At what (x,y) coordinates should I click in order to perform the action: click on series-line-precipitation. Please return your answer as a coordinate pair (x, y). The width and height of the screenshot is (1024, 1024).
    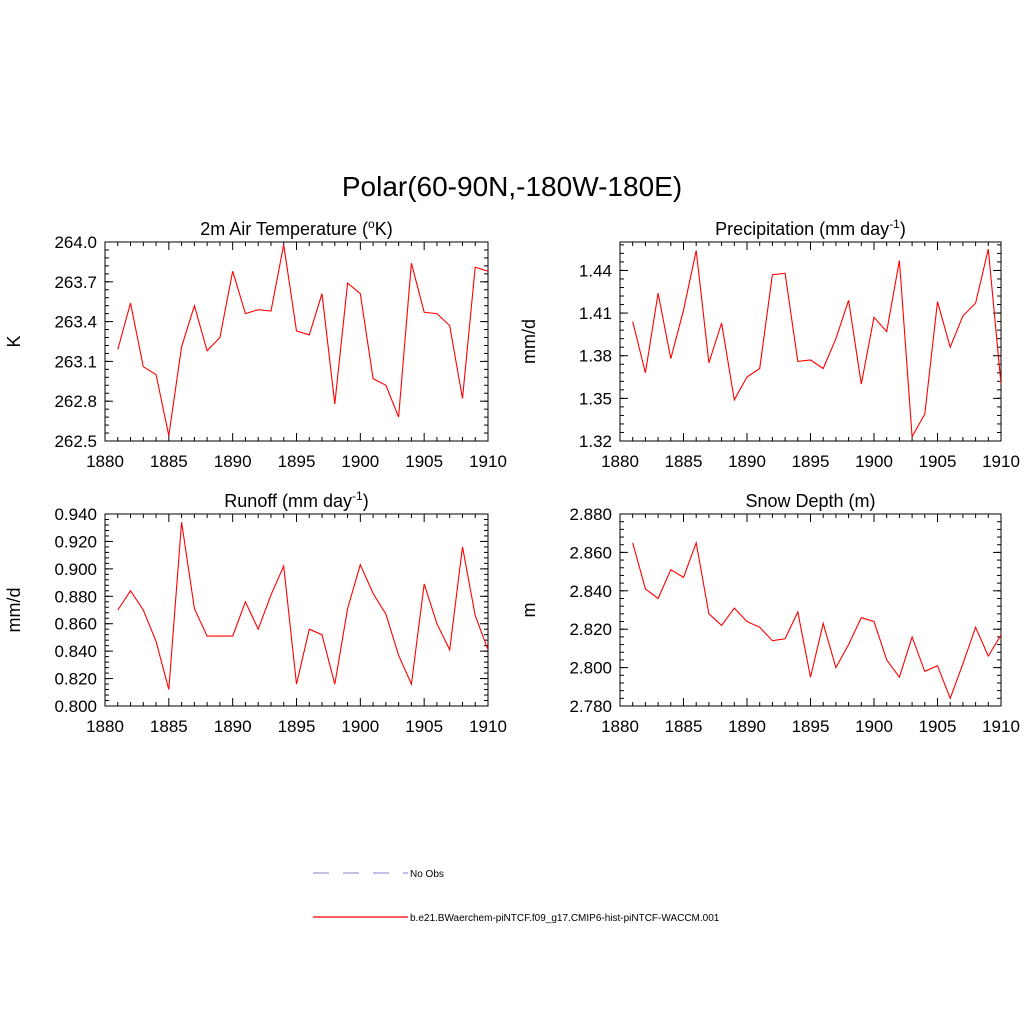
    Looking at the image, I should click on (816, 343).